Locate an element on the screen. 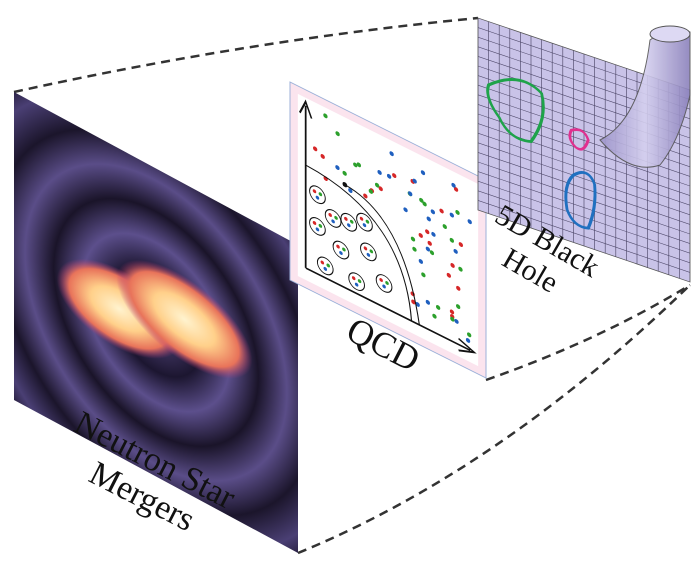  qcd-panel is located at coordinates (388, 230).